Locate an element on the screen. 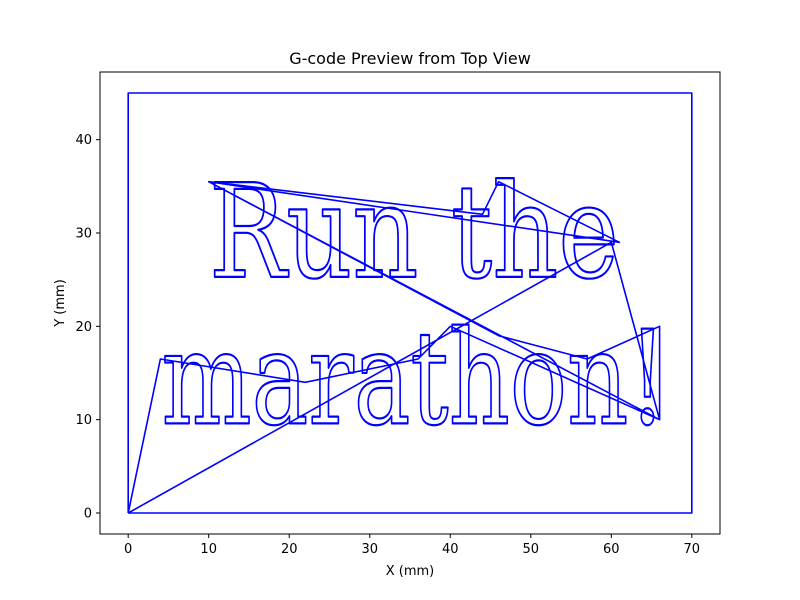 The image size is (800, 600). y-tick-label: 0 is located at coordinates (88, 514).